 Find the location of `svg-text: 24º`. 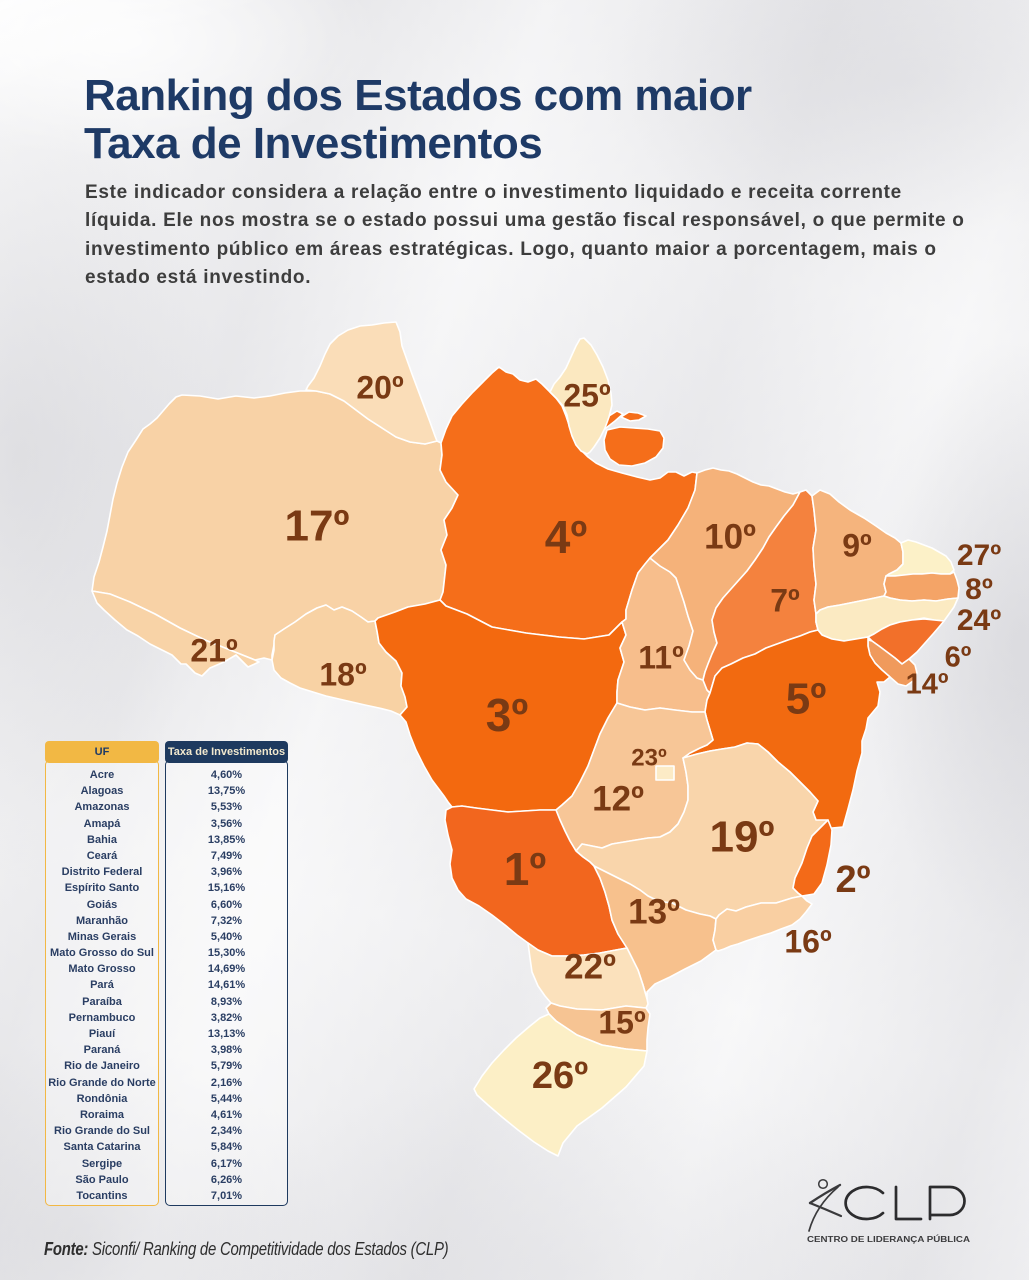

svg-text: 24º is located at coordinates (979, 620).